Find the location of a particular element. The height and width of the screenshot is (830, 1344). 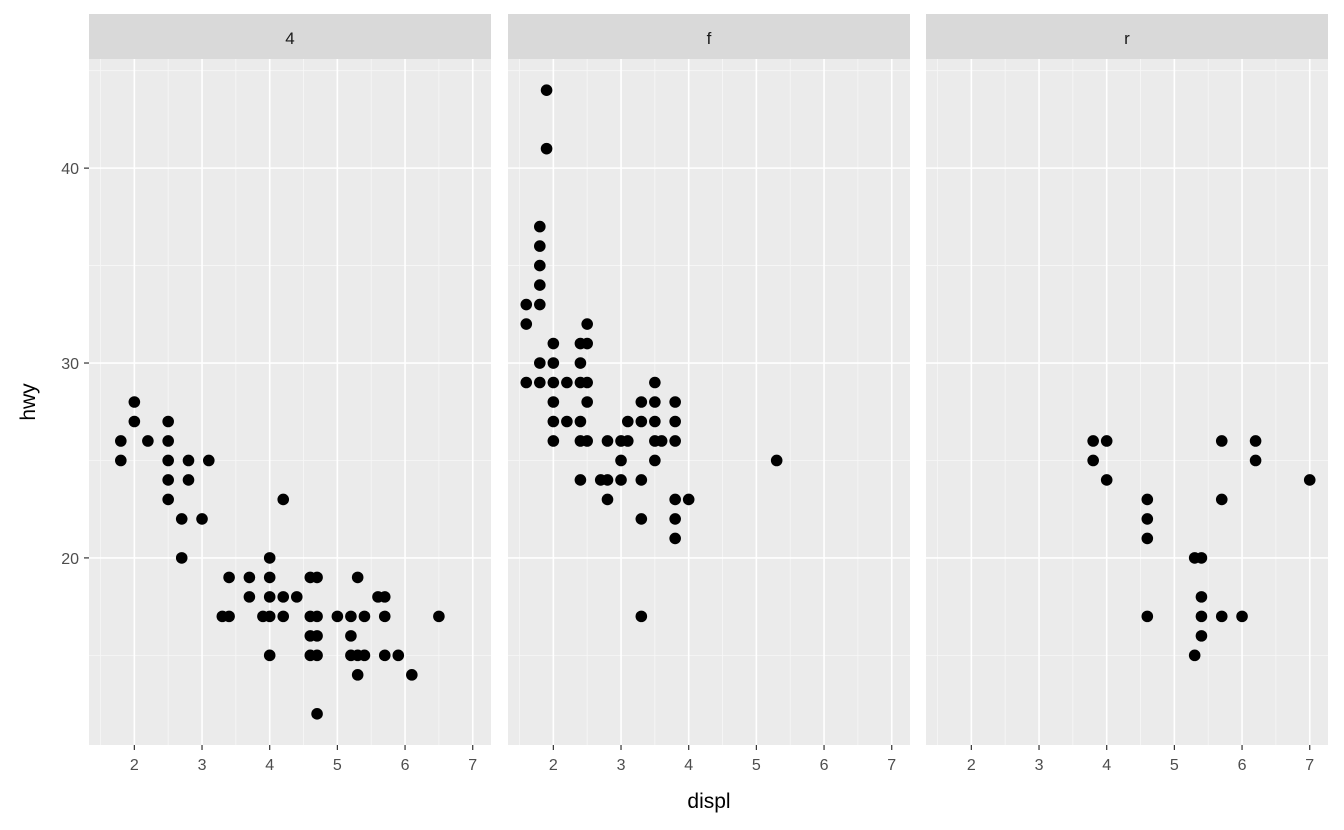

y-tick-label: 20 is located at coordinates (70, 559).